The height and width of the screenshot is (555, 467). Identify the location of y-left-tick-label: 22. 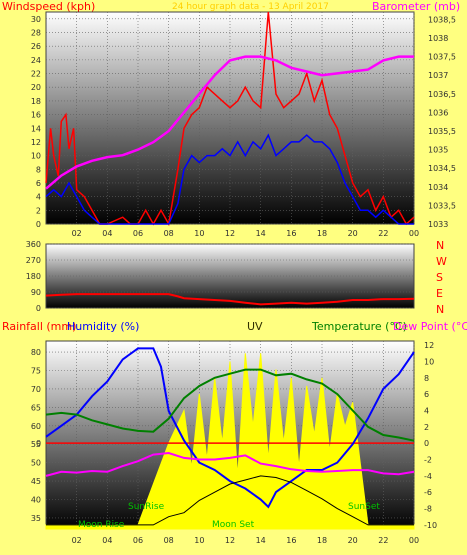
(36, 74).